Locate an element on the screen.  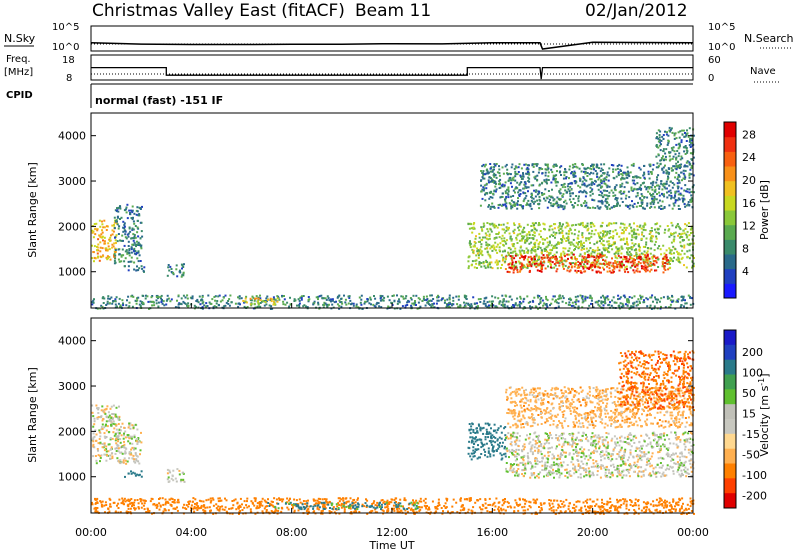
y-tick-label: 4000 is located at coordinates (72, 136).